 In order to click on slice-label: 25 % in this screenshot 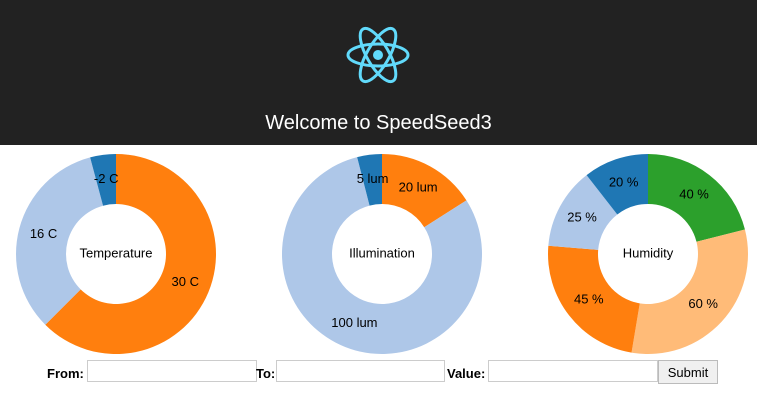, I will do `click(582, 217)`.